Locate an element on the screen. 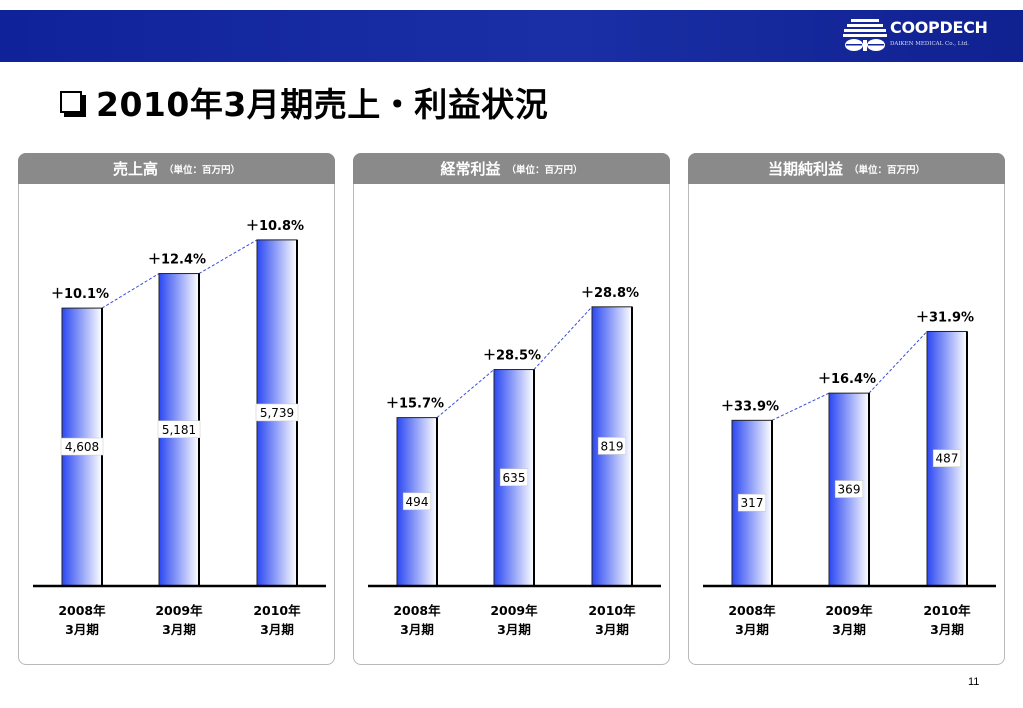  logo-wordmark: COOPDECH is located at coordinates (939, 27).